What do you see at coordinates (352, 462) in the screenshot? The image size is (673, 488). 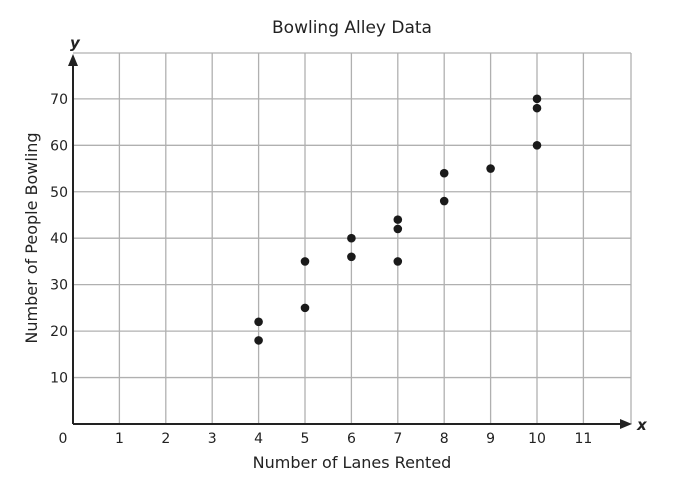 I see `x-axis-label: Number of Lanes Rented` at bounding box center [352, 462].